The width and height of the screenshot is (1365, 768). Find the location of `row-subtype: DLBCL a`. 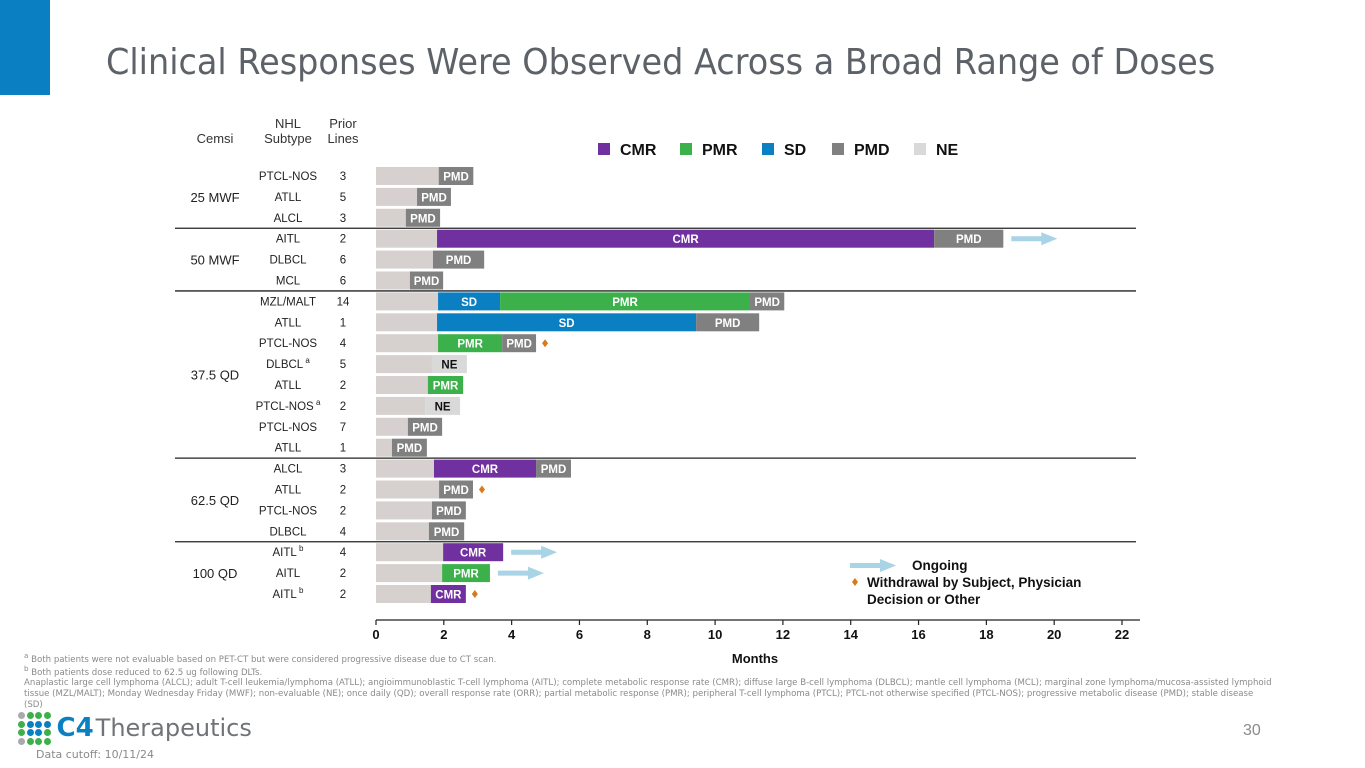

row-subtype: DLBCL a is located at coordinates (288, 363).